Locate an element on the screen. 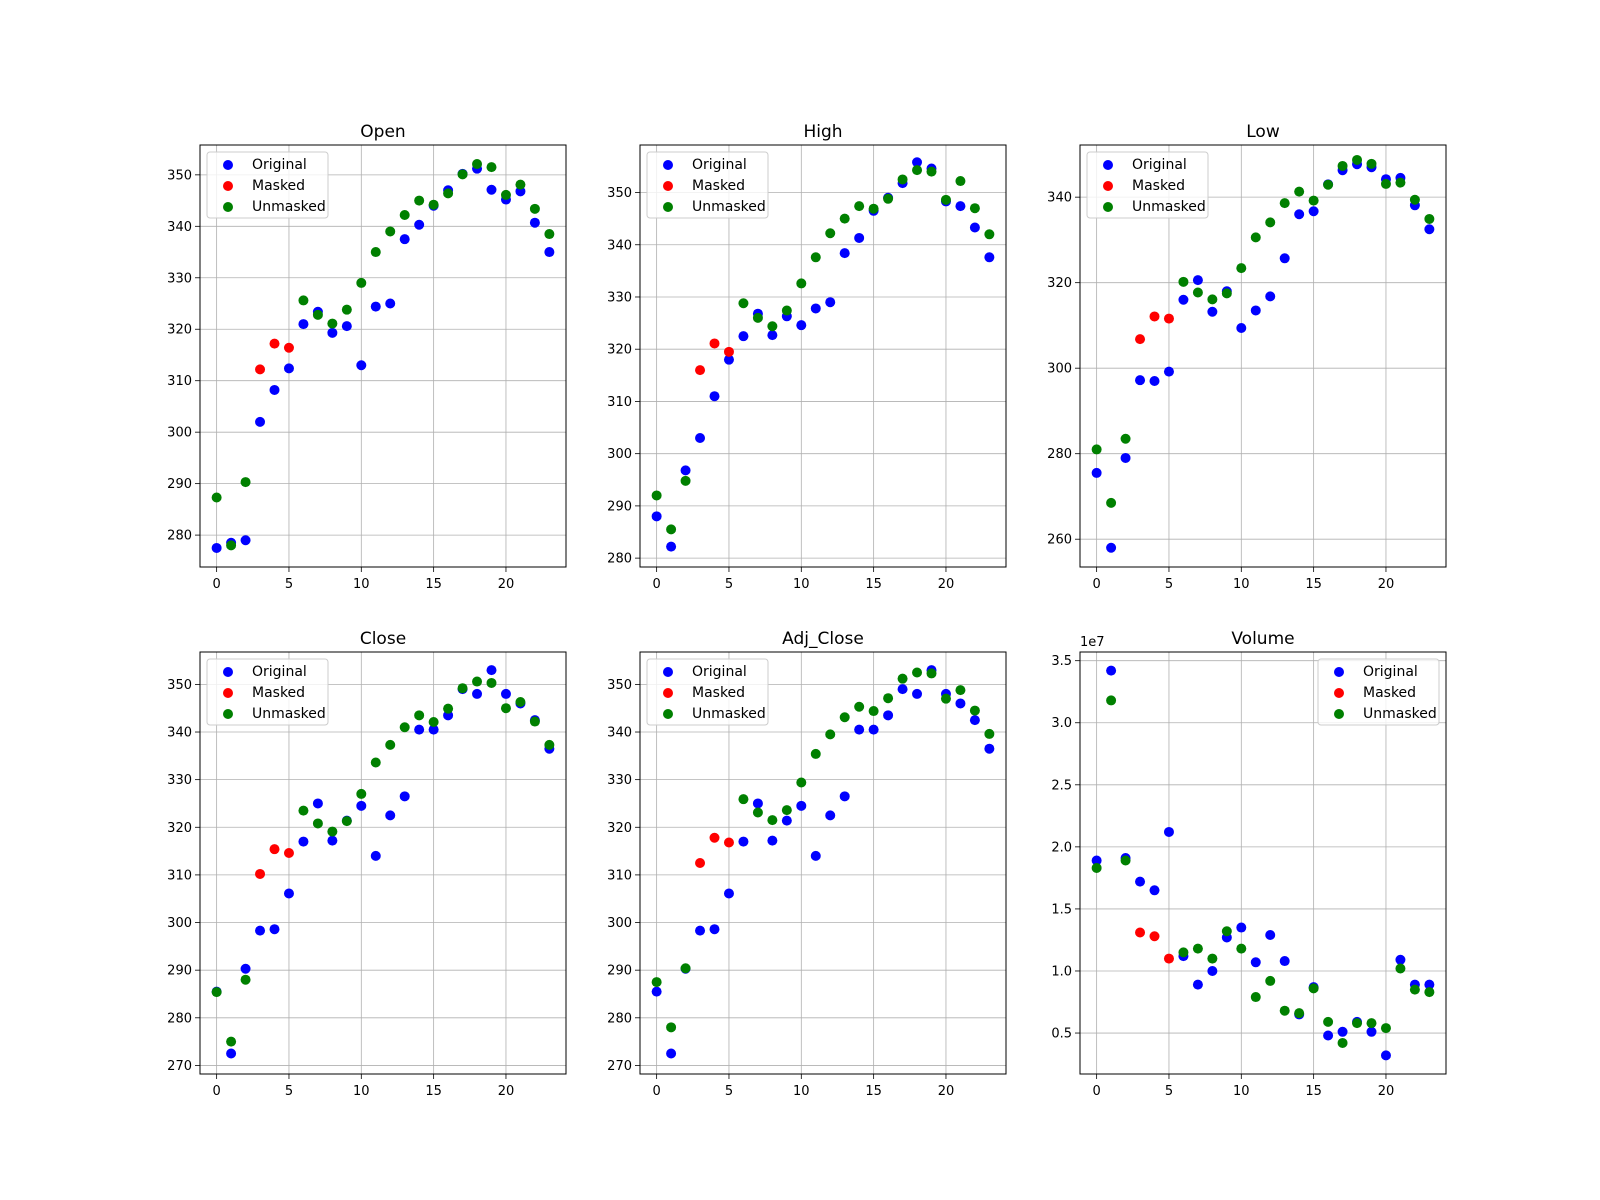 This screenshot has width=1600, height=1200. y-tick-label: 2.0 is located at coordinates (1061, 847).